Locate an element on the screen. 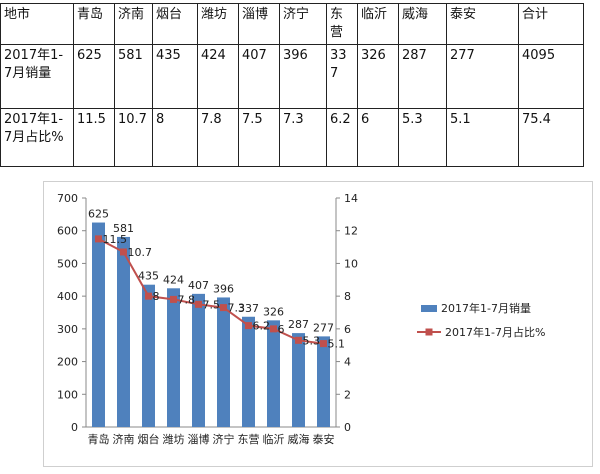 Image resolution: width=600 pixels, height=474 pixels. header-cell-city: 济南 is located at coordinates (133, 24).